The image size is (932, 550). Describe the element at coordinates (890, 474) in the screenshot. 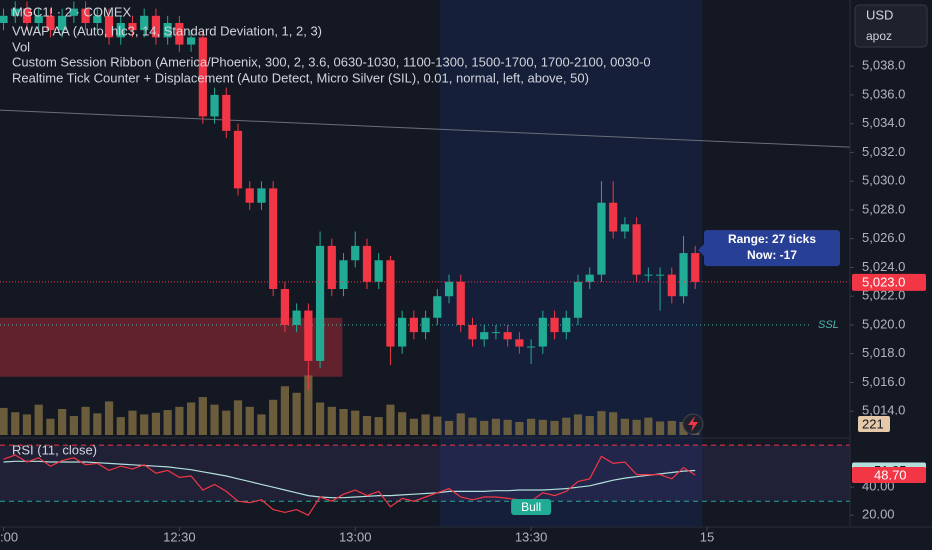

I see `rsi-last-label: 48.70` at that location.